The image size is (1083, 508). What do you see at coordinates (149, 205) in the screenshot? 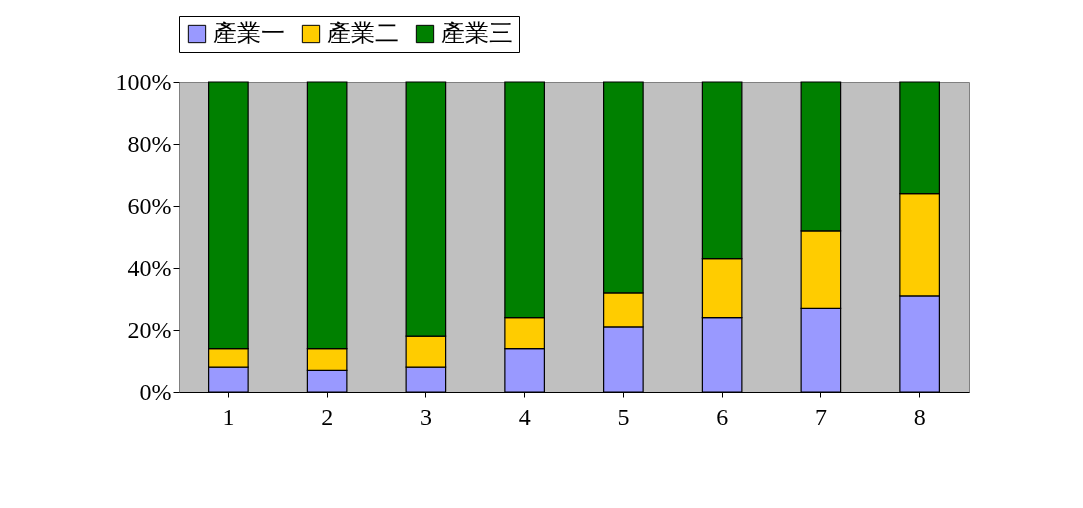
I see `y-tick-label: 60%` at bounding box center [149, 205].